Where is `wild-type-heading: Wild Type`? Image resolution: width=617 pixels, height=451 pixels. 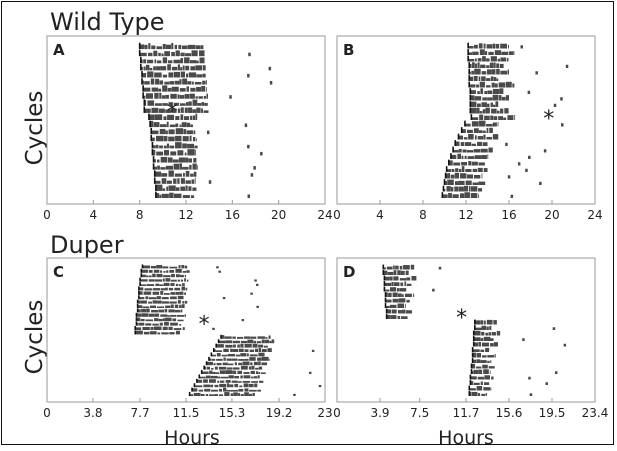
wild-type-heading: Wild Type is located at coordinates (107, 22).